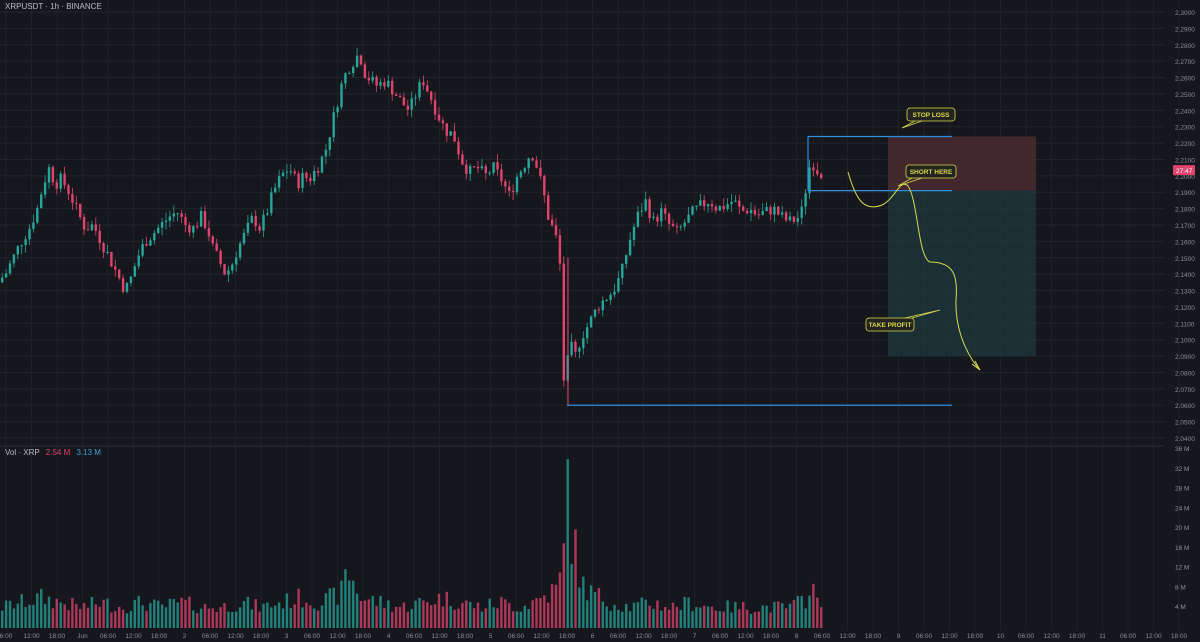  I want to click on time-tick-label: 7, so click(695, 636).